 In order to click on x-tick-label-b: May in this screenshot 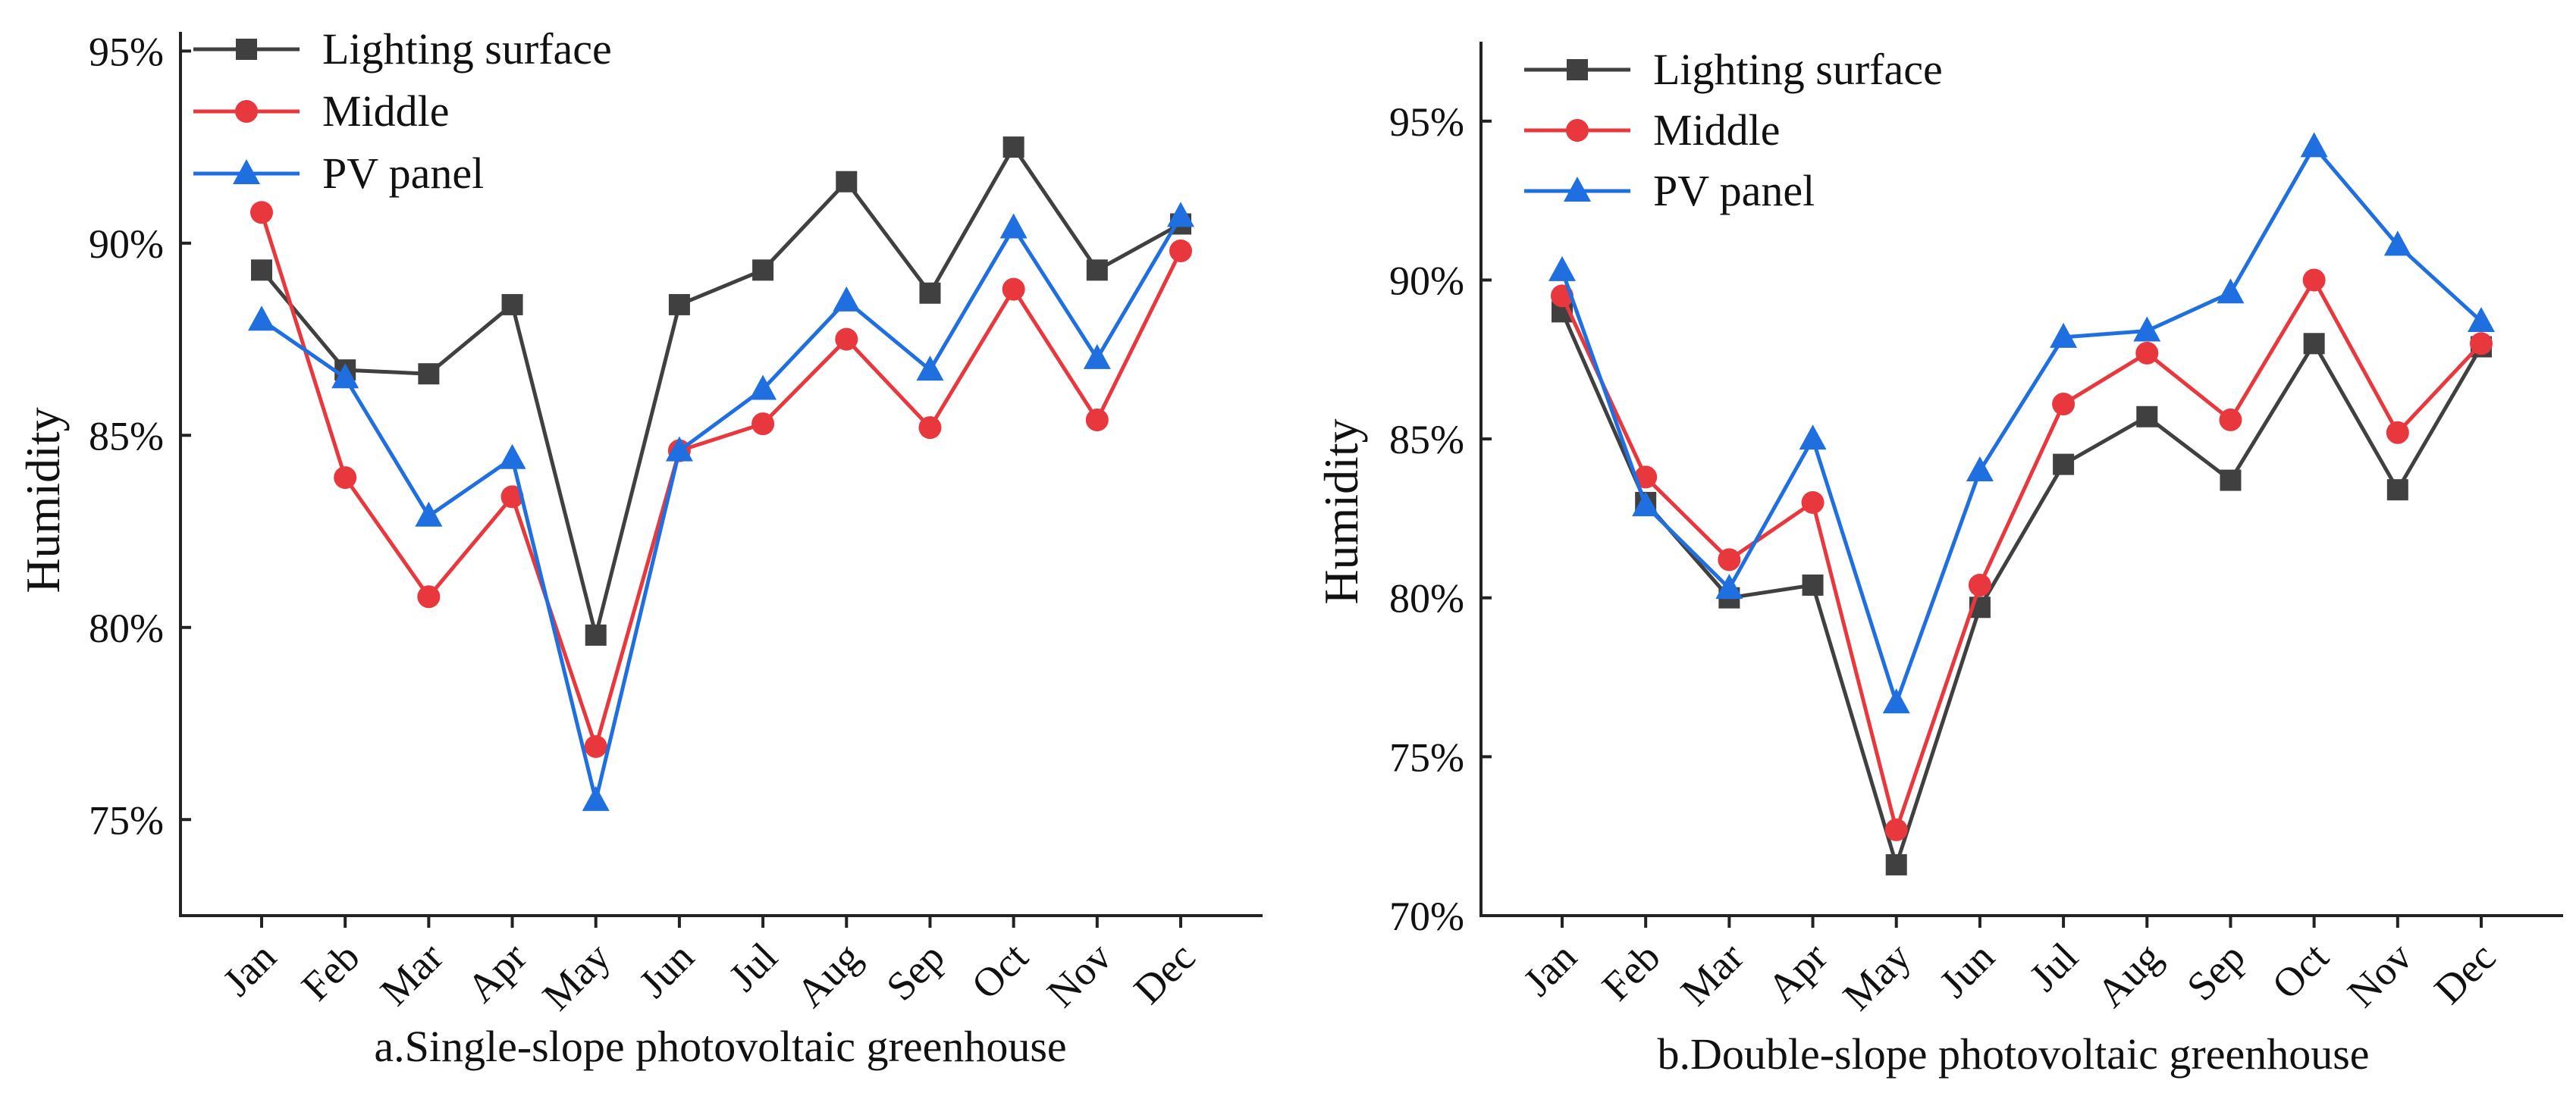, I will do `click(1876, 977)`.